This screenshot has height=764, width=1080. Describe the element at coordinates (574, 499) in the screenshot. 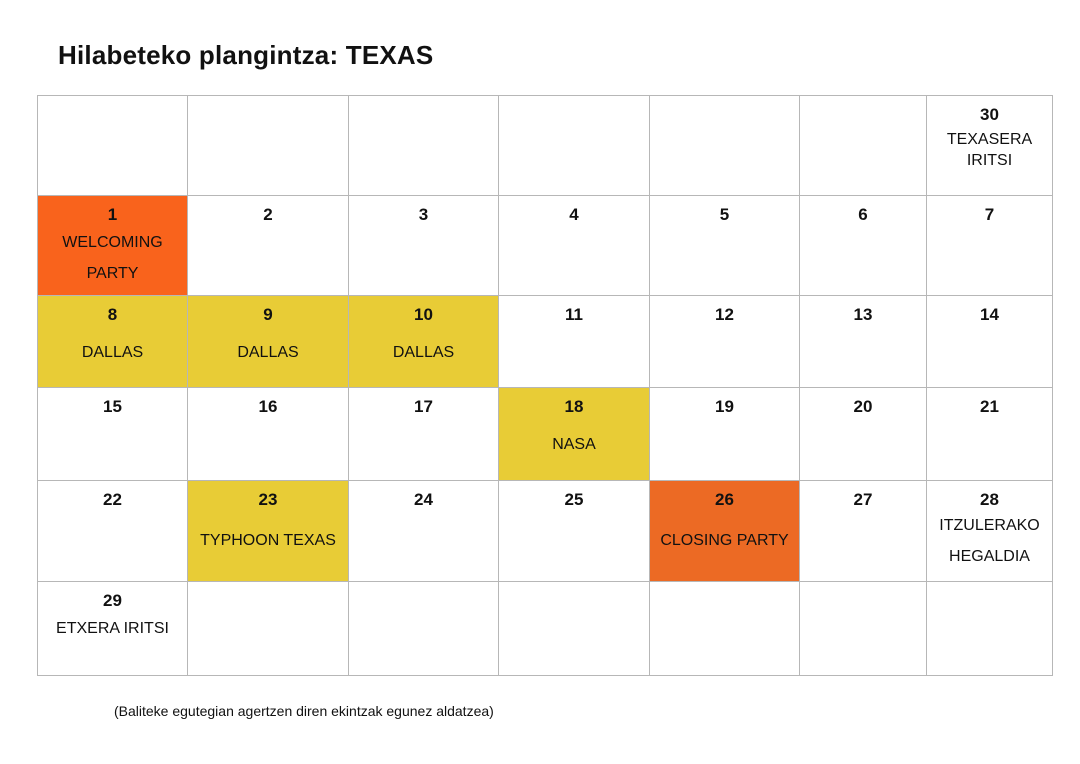

I see `day-number: 25` at that location.